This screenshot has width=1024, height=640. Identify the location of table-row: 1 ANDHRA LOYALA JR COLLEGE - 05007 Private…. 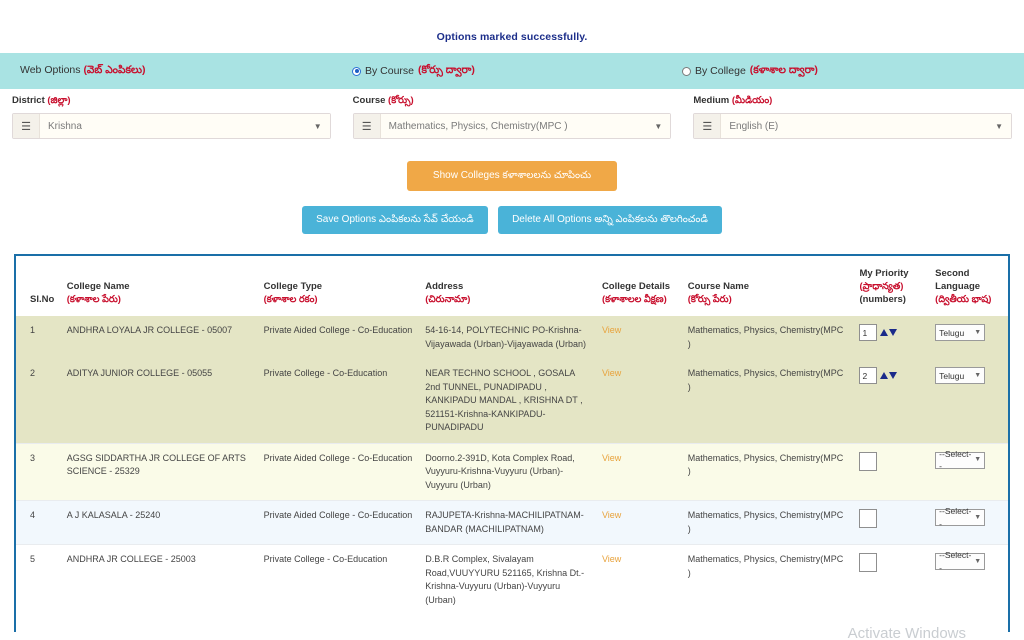
(512, 338).